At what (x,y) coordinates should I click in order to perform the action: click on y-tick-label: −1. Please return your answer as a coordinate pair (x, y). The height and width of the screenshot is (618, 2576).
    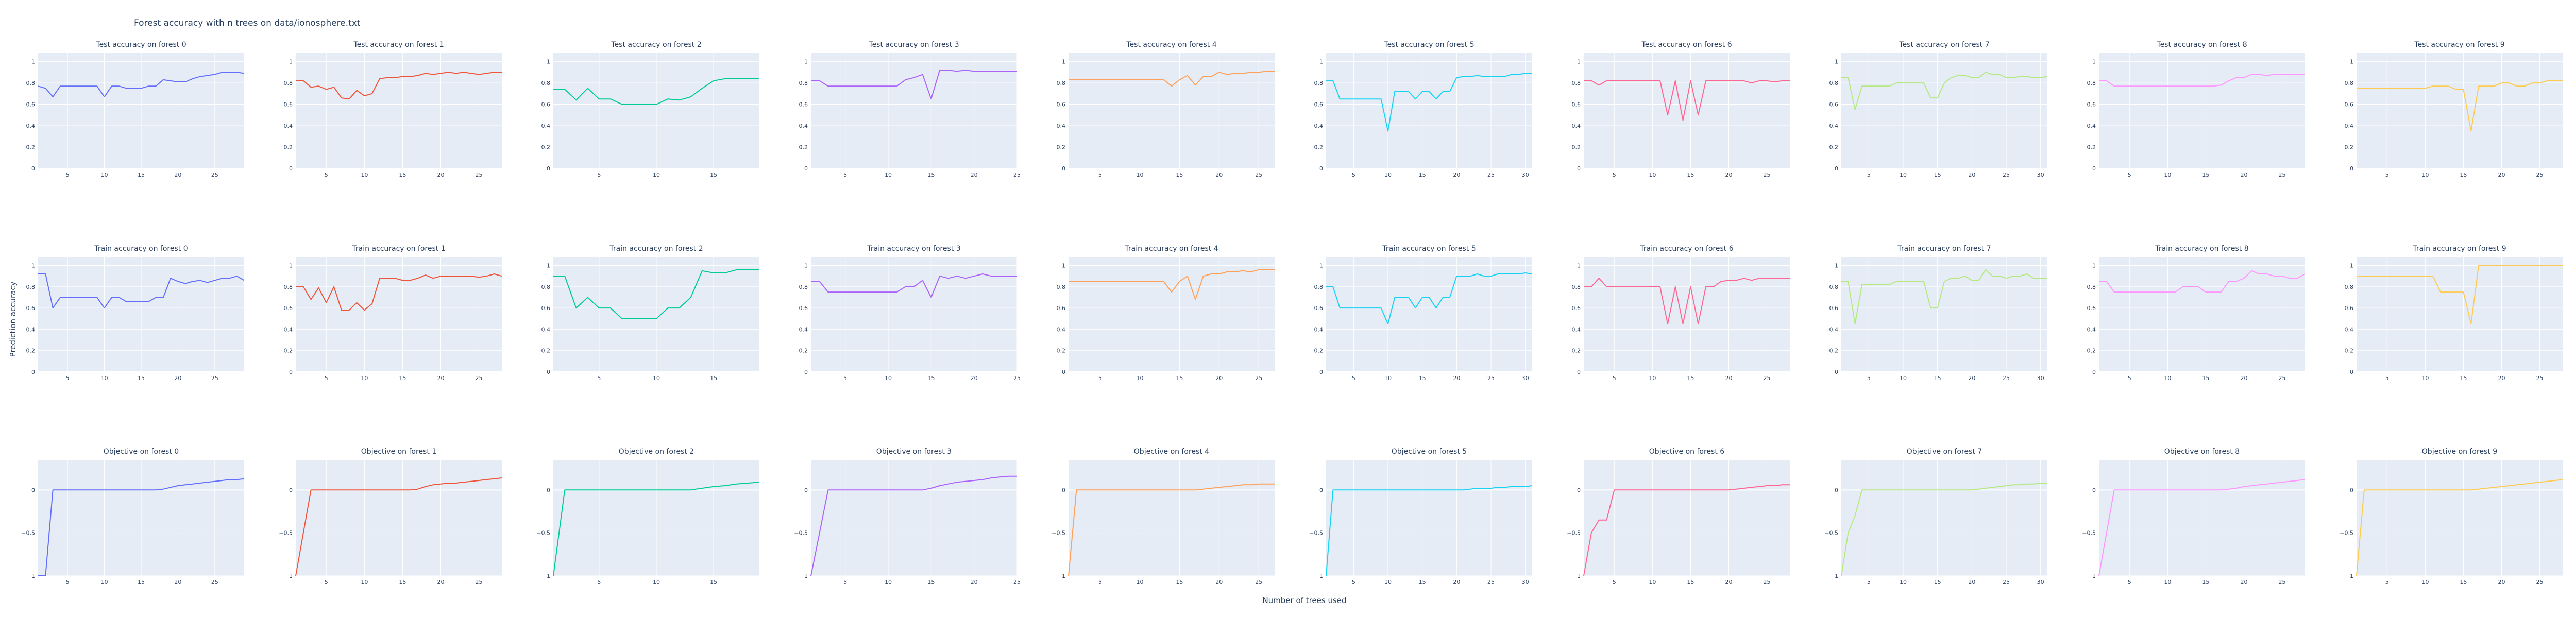
    Looking at the image, I should click on (1319, 576).